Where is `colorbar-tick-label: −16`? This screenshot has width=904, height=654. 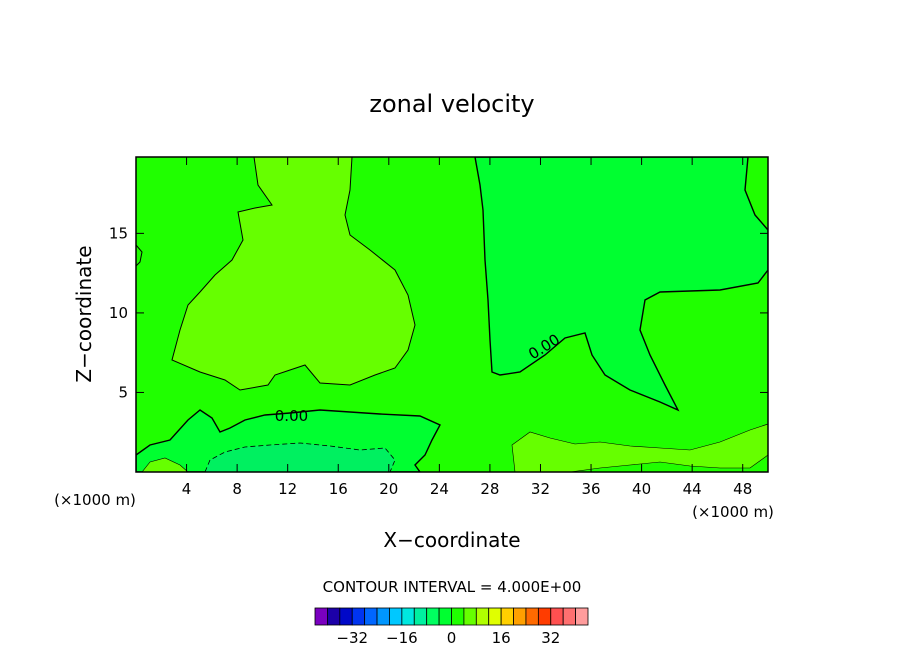
colorbar-tick-label: −16 is located at coordinates (402, 638).